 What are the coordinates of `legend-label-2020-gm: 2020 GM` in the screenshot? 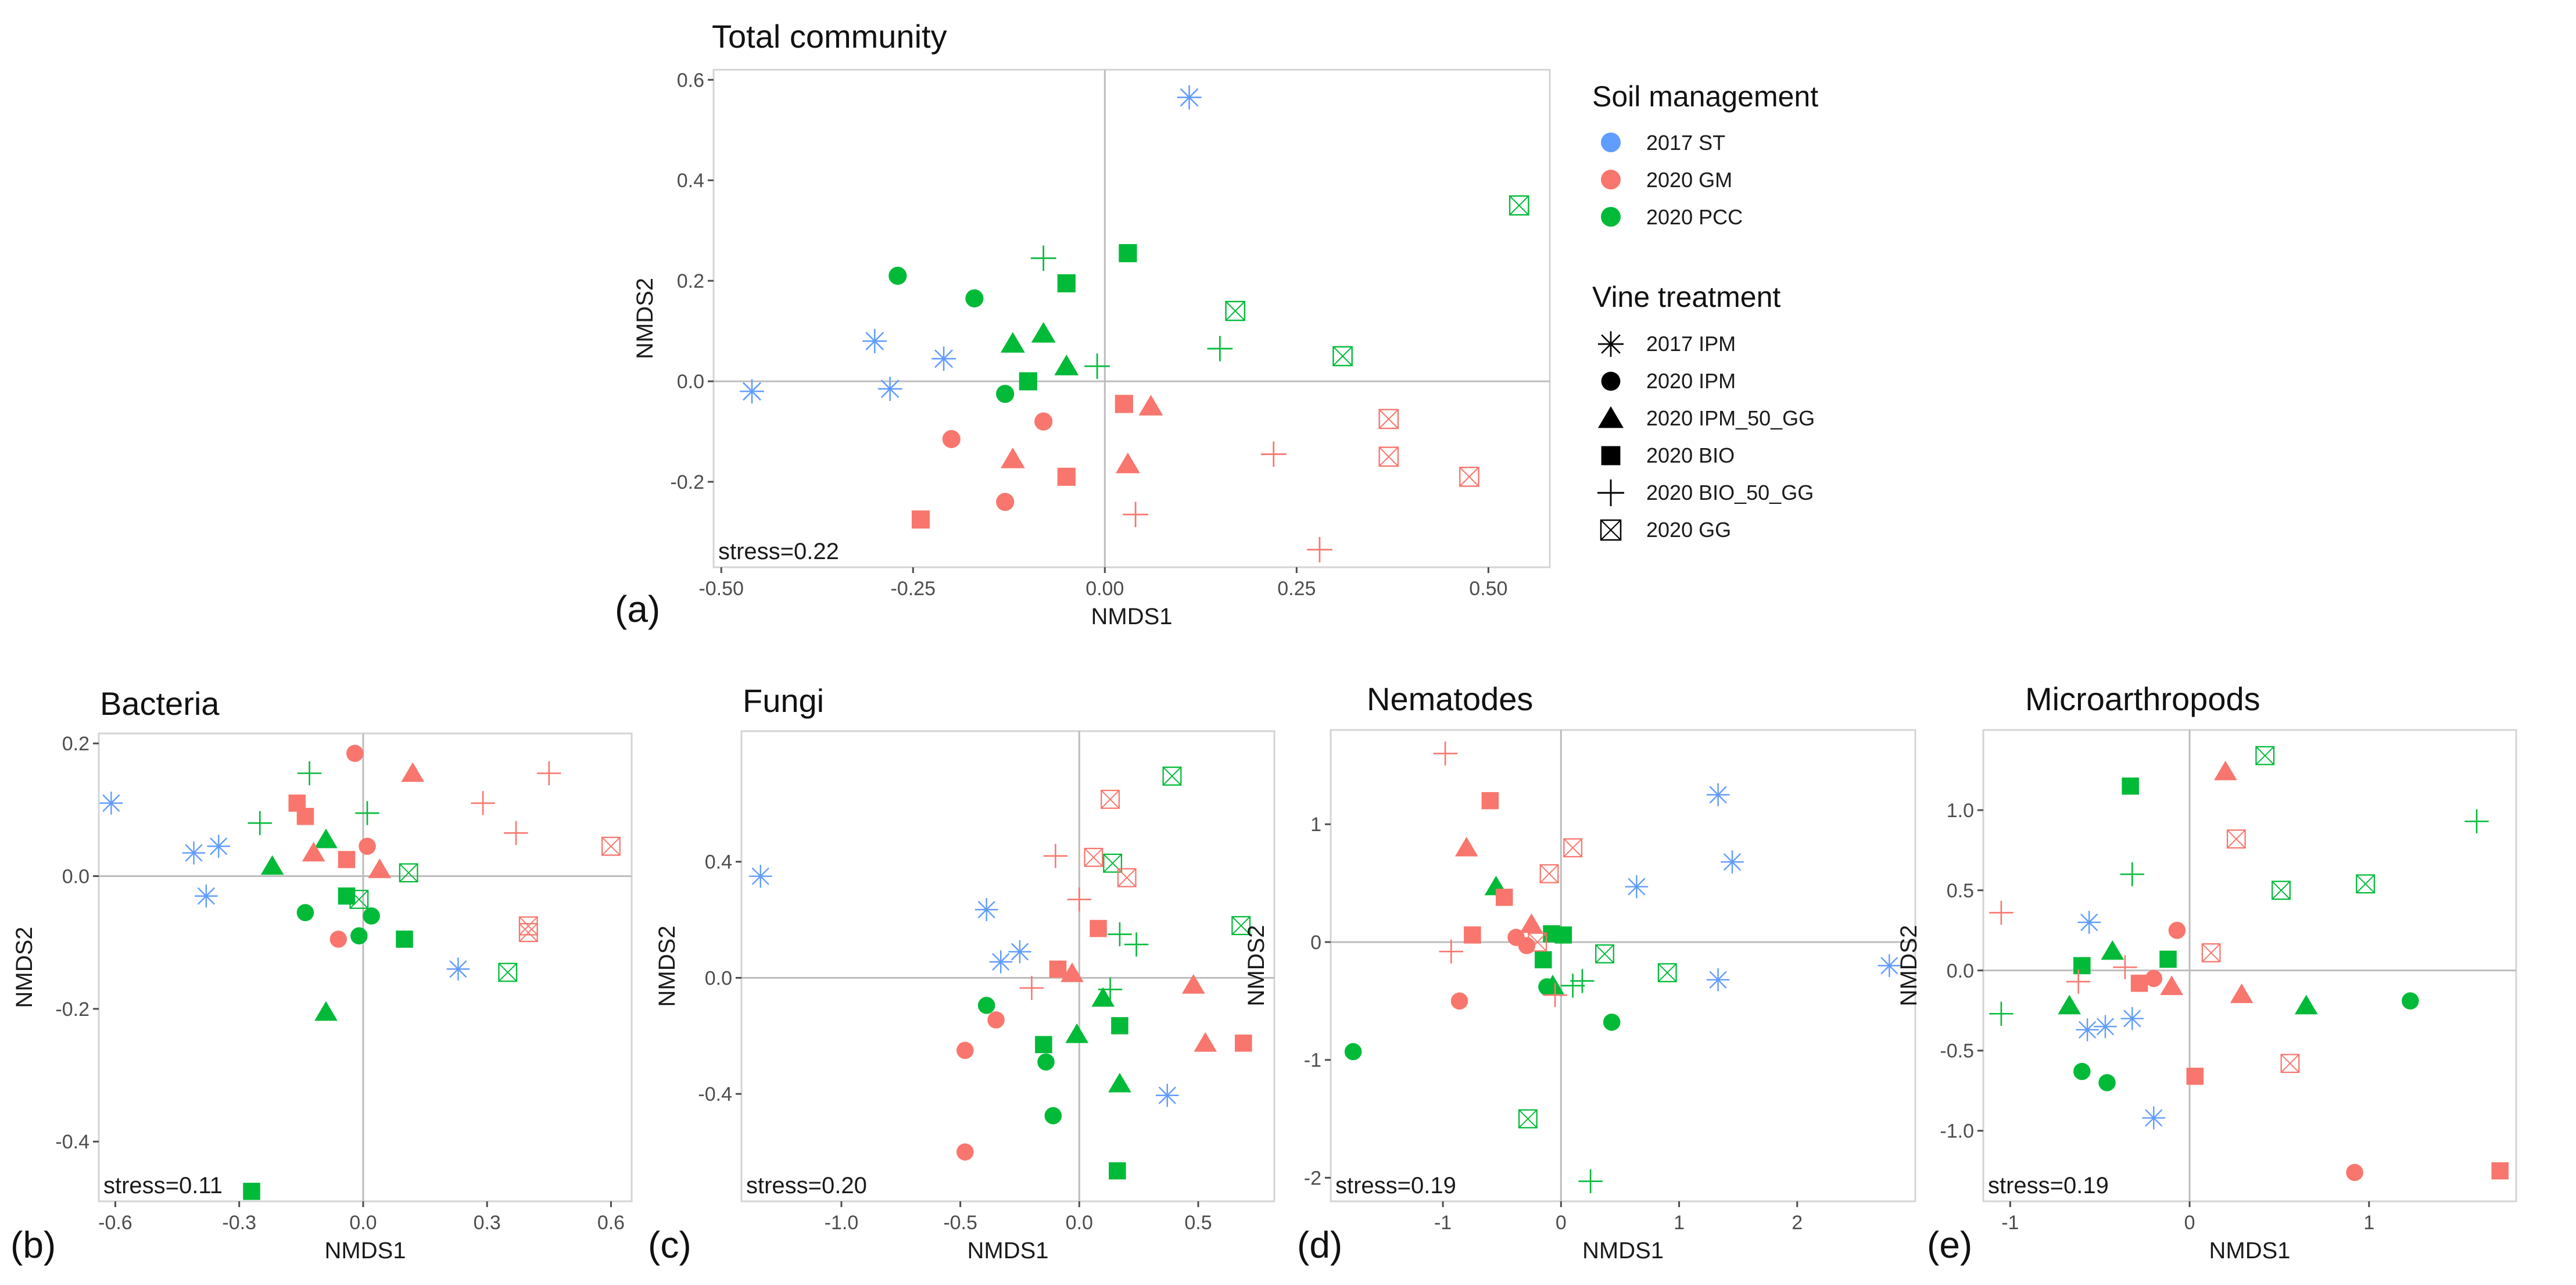 It's located at (1689, 180).